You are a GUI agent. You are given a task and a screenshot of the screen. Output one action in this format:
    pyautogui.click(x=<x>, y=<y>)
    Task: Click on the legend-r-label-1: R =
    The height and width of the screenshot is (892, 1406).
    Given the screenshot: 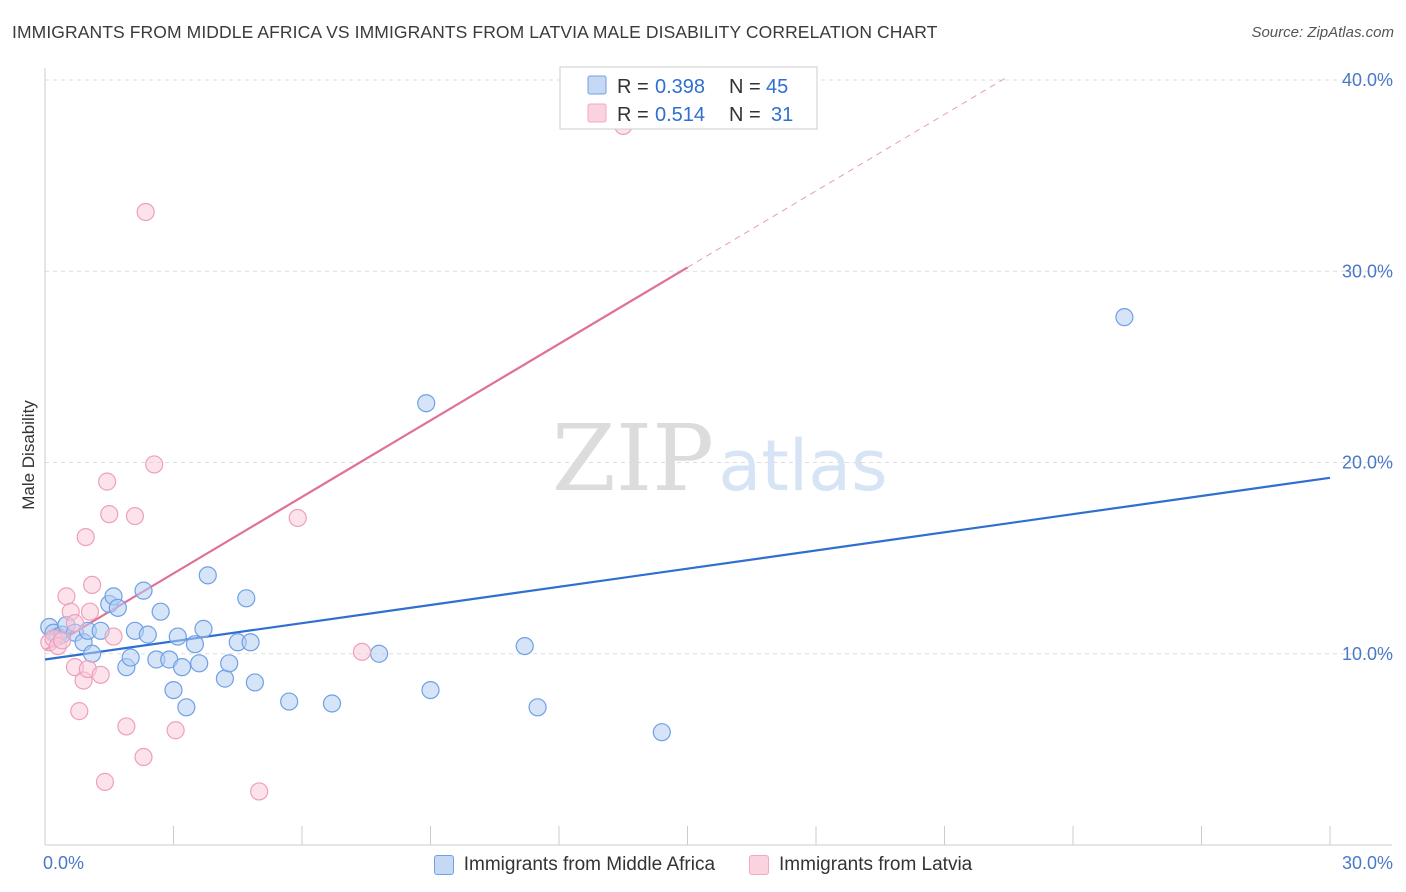 What is the action you would take?
    pyautogui.click(x=633, y=87)
    